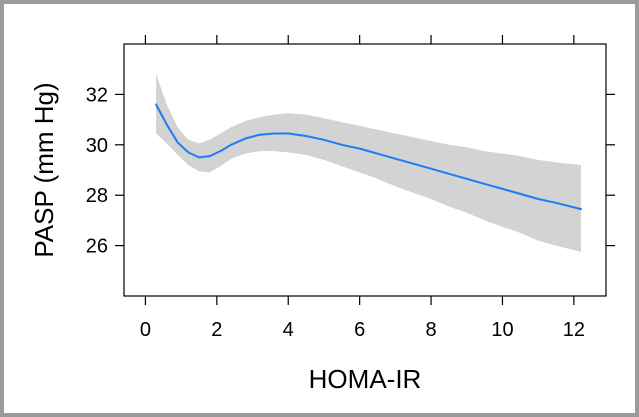 This screenshot has width=639, height=417. I want to click on y-tick-label: 30, so click(97, 146).